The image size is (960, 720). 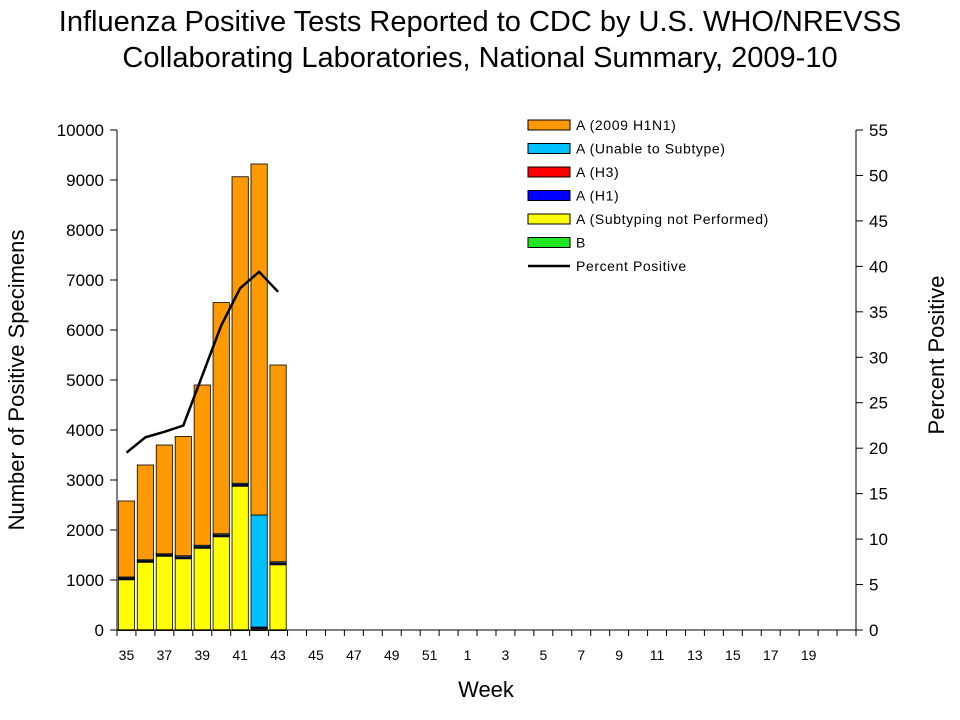 I want to click on y2-tick-label: 40, so click(x=878, y=266).